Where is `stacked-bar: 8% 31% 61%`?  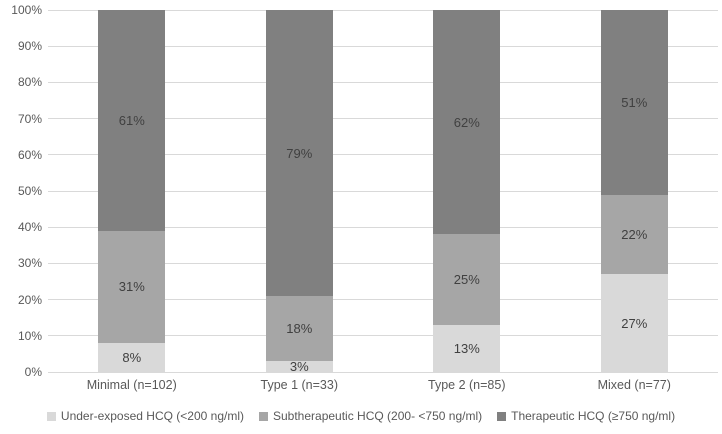 stacked-bar: 8% 31% 61% is located at coordinates (132, 191).